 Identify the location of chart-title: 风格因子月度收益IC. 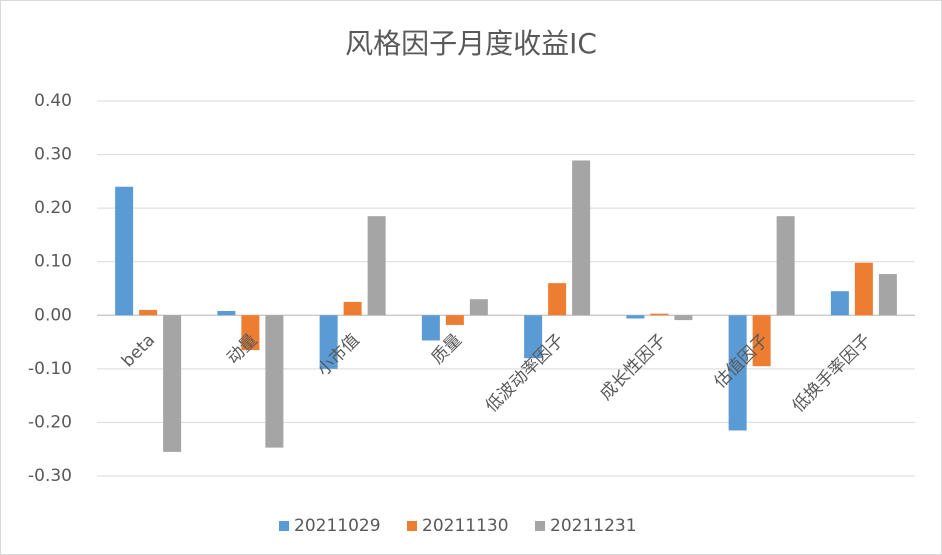
(471, 43).